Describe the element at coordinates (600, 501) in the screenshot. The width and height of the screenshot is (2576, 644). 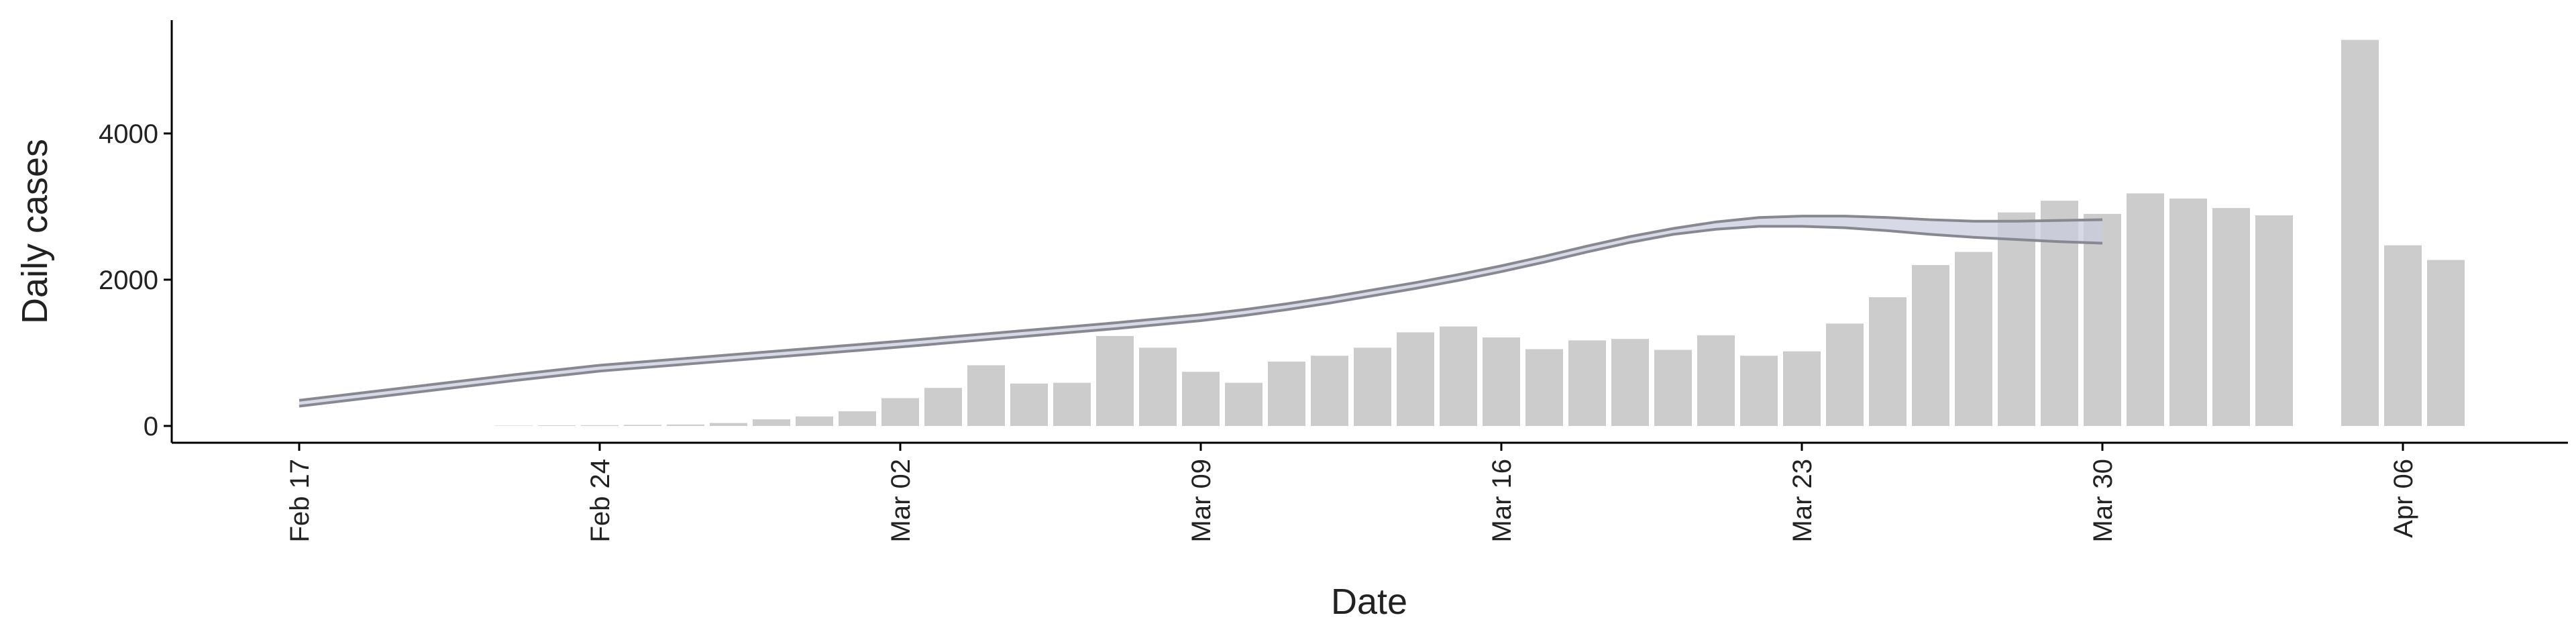
I see `x-tick-label: Feb 24` at that location.